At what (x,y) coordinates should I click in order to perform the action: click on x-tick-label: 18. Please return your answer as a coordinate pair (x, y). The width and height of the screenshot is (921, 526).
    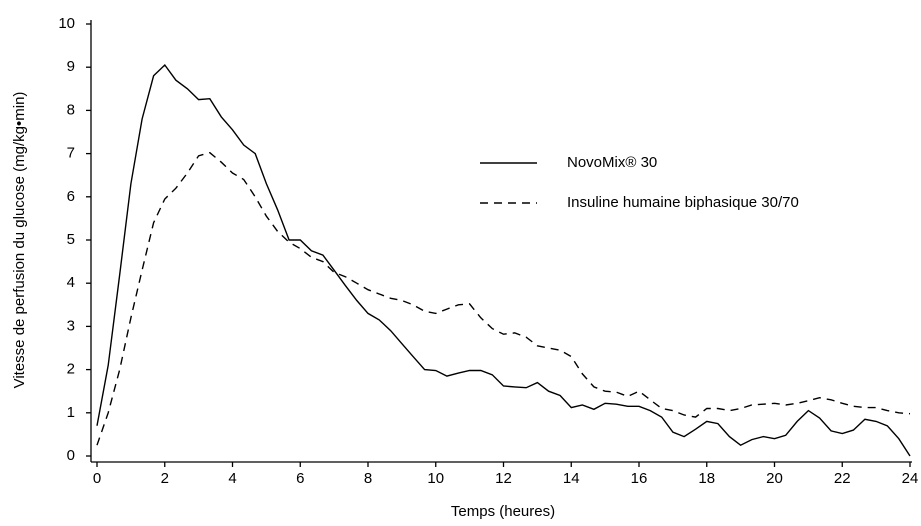
    Looking at the image, I should click on (706, 478).